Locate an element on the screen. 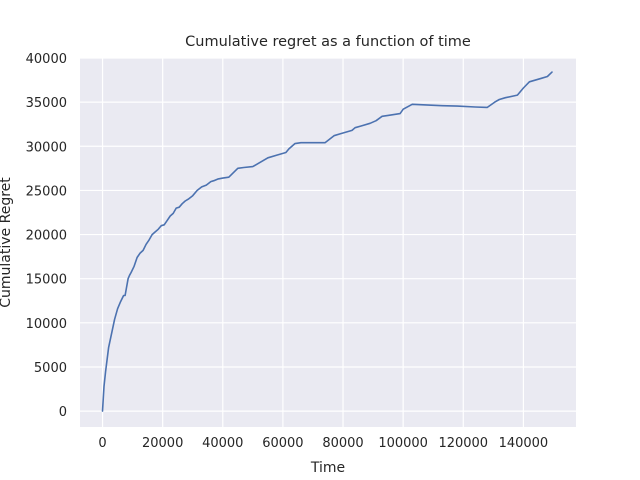  x-tick-label: 40000 is located at coordinates (222, 443).